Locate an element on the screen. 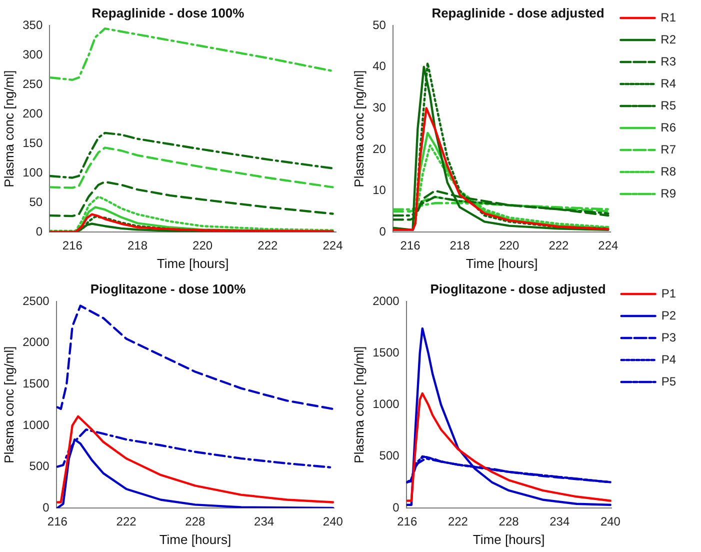 The image size is (701, 552). y-tick-label: 100 is located at coordinates (32, 172).